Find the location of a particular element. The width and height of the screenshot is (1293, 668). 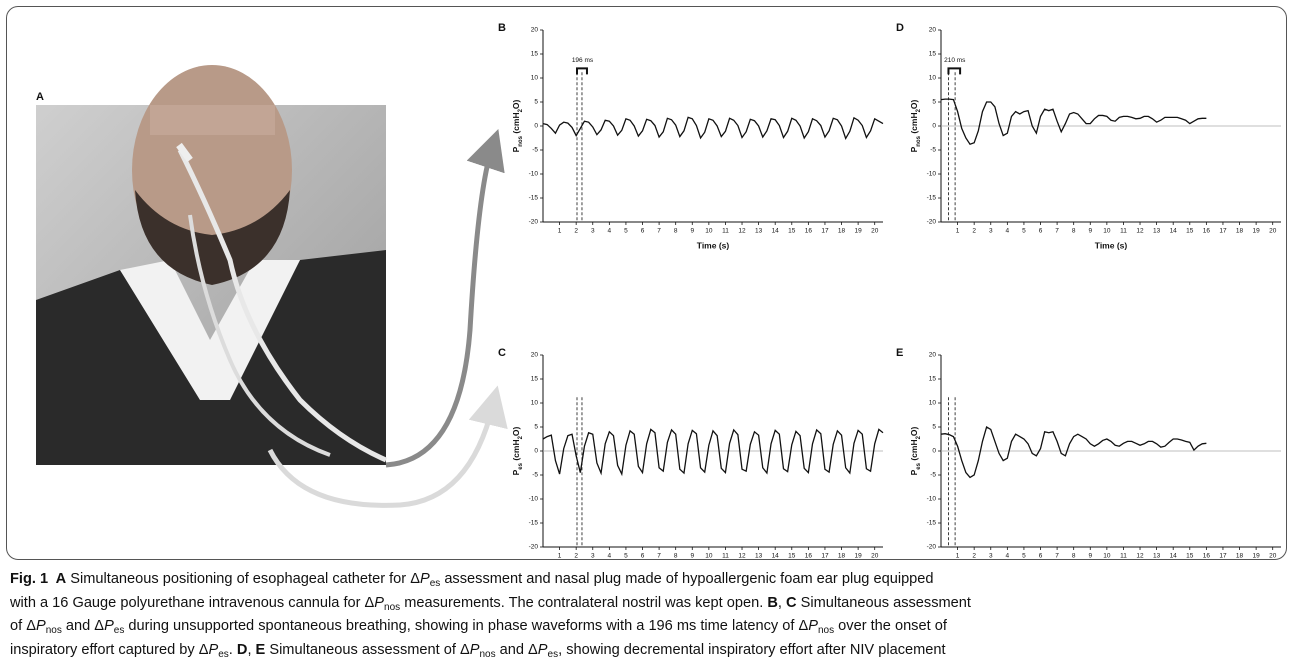

caption-text: . is located at coordinates (232, 649).